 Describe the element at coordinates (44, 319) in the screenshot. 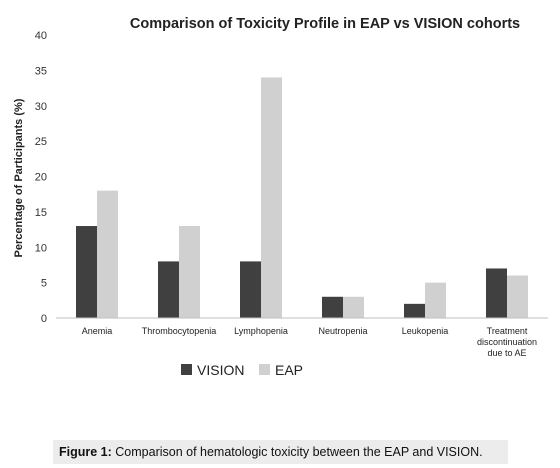

I see `y-tick-label: 0` at that location.